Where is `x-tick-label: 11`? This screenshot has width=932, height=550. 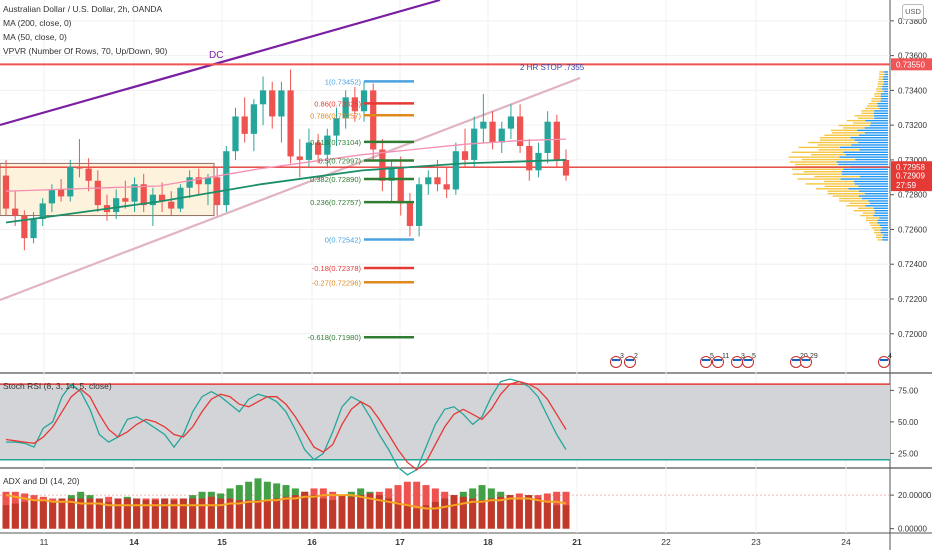 x-tick-label: 11 is located at coordinates (44, 542).